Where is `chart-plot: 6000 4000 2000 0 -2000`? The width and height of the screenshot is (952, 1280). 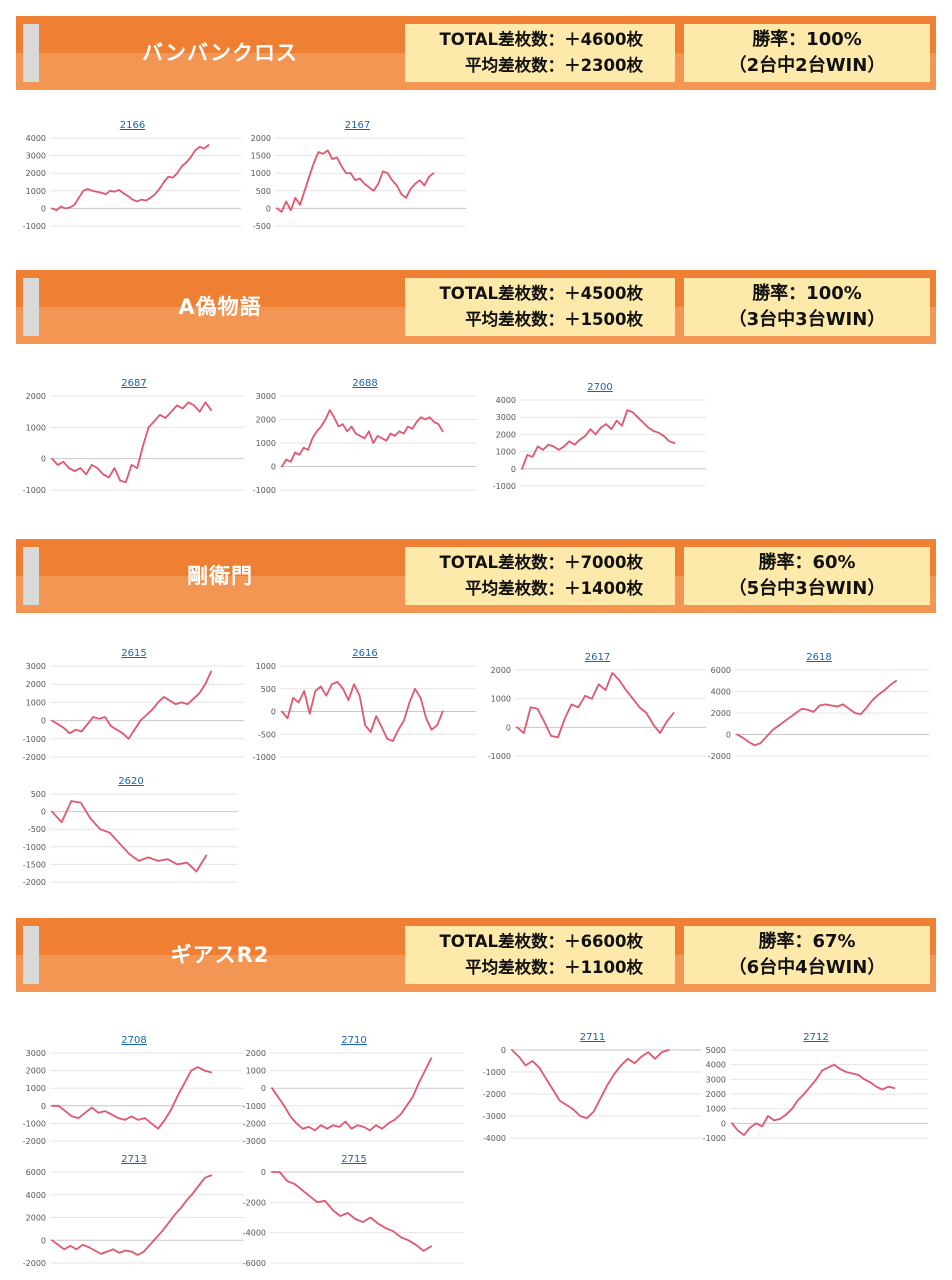 chart-plot: 6000 4000 2000 0 -2000 is located at coordinates (133, 1218).